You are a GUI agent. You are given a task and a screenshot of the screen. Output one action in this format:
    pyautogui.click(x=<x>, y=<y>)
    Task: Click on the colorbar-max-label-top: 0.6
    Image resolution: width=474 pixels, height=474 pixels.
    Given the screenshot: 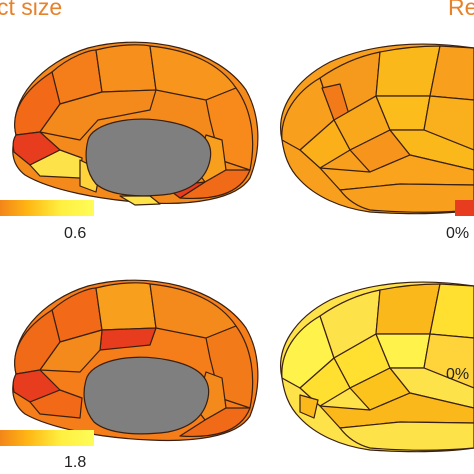 What is the action you would take?
    pyautogui.click(x=75, y=233)
    